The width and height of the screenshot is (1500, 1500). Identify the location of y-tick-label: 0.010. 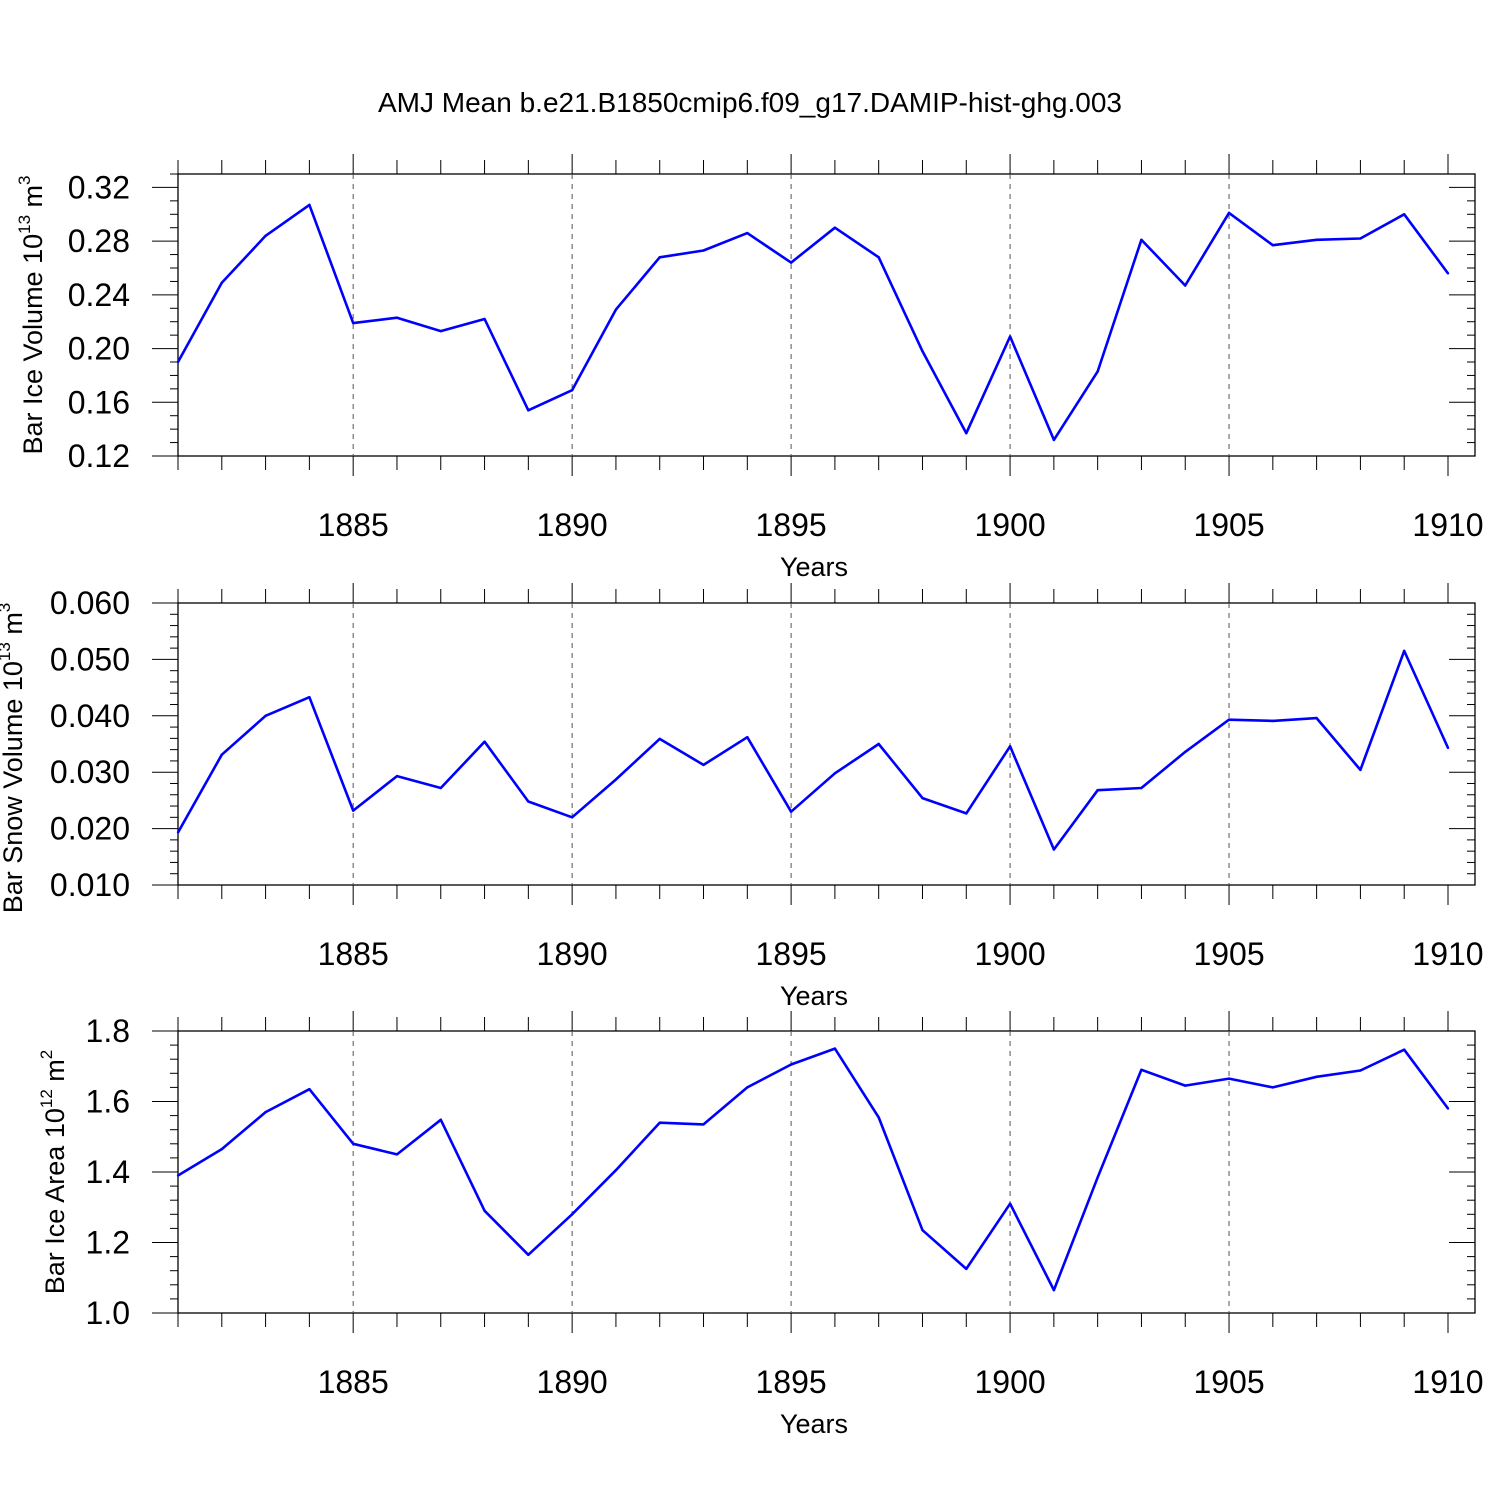
(90, 885).